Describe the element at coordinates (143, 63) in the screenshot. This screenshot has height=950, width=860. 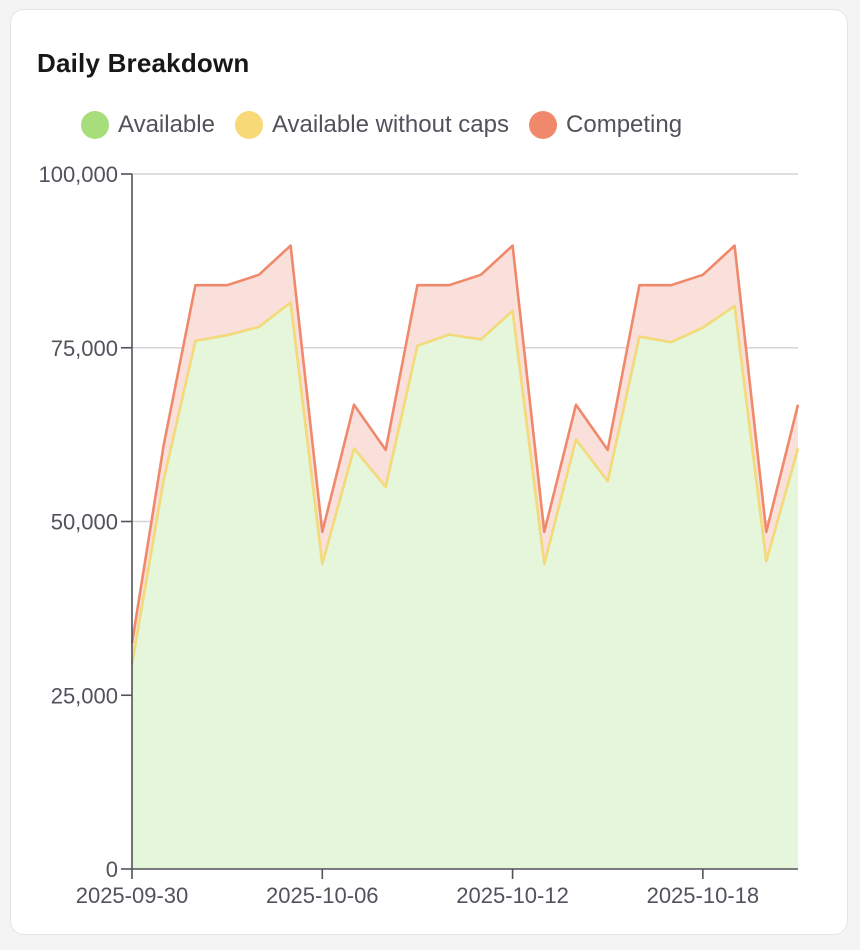
I see `card-title: Daily Breakdown` at that location.